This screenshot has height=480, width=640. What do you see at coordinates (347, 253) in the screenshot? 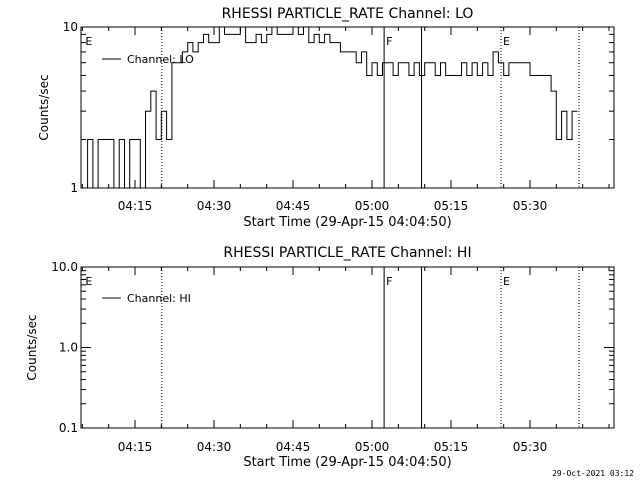
I see `chart-title: RHESSI PARTICLE_RATE Channel: HI` at bounding box center [347, 253].